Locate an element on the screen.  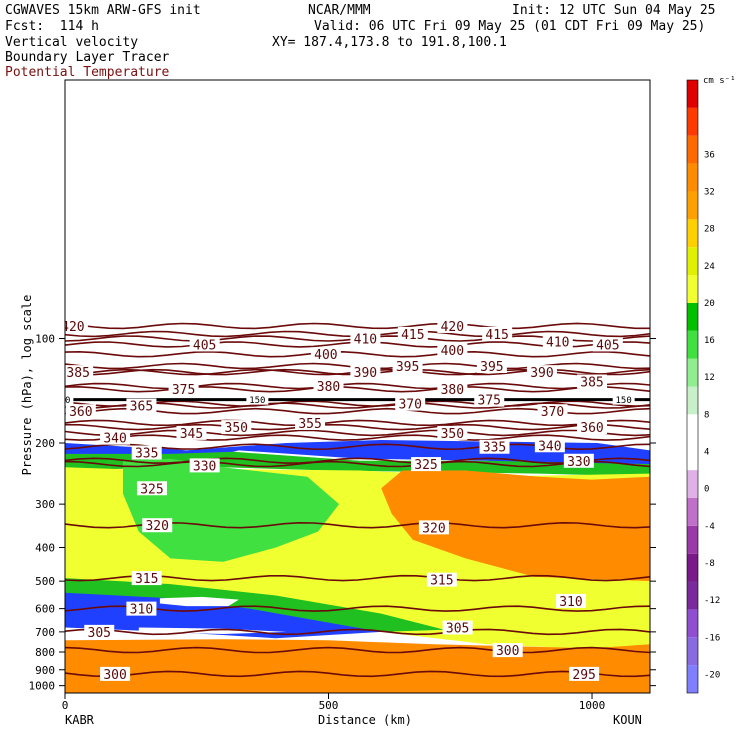
theta-label: 315 is located at coordinates (146, 579).